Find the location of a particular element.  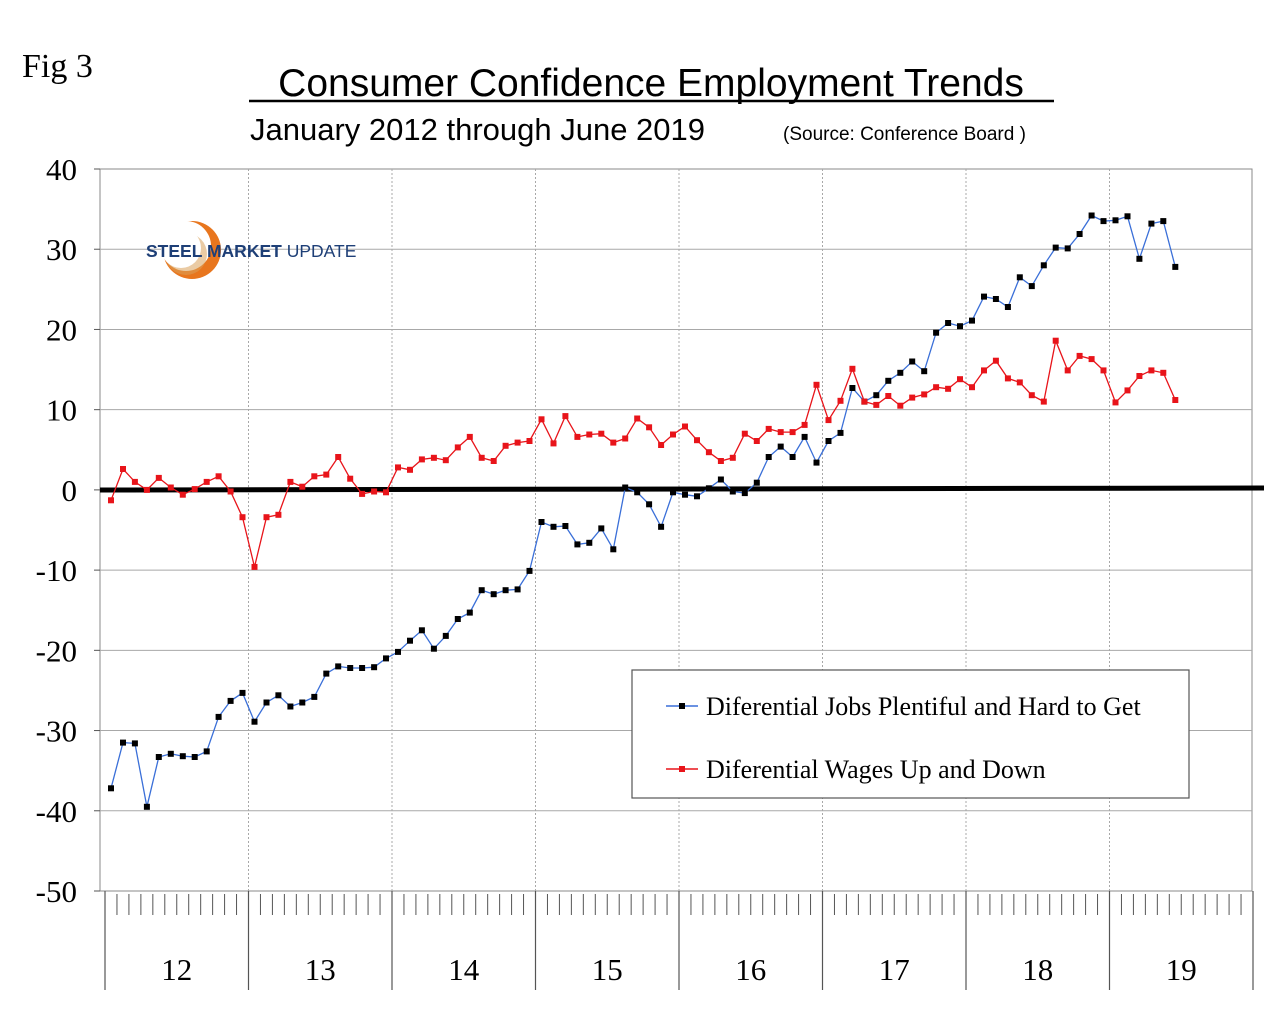

logo-swoosh-icon is located at coordinates (191, 250).